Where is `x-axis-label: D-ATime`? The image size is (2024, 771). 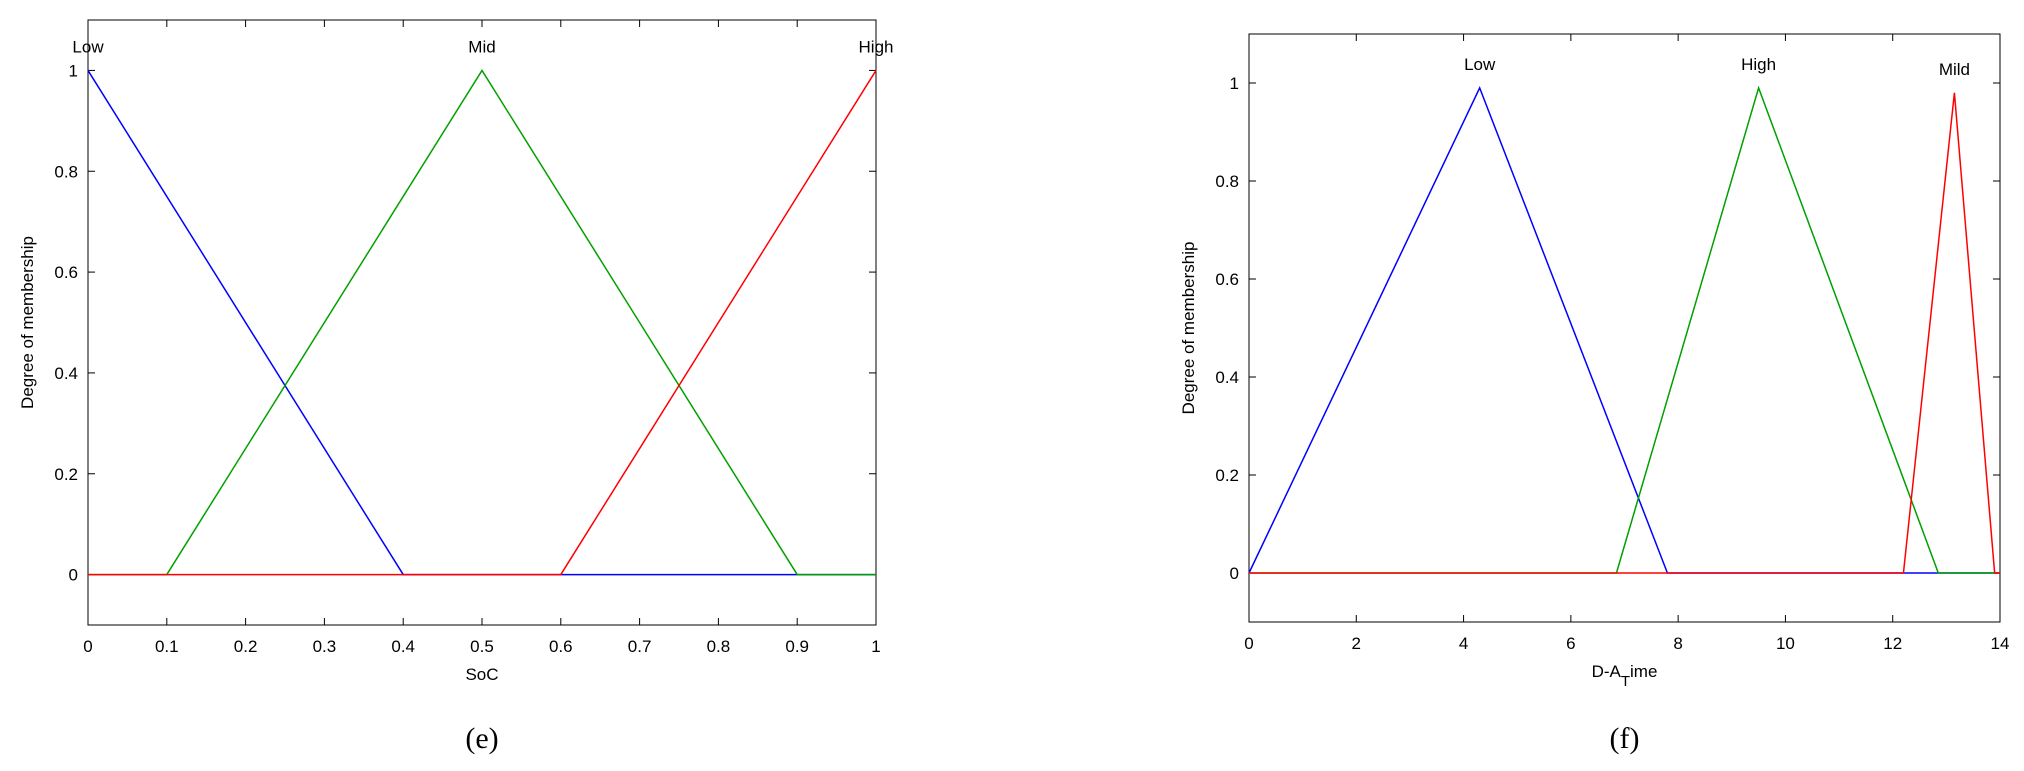 x-axis-label: D-ATime is located at coordinates (1625, 676).